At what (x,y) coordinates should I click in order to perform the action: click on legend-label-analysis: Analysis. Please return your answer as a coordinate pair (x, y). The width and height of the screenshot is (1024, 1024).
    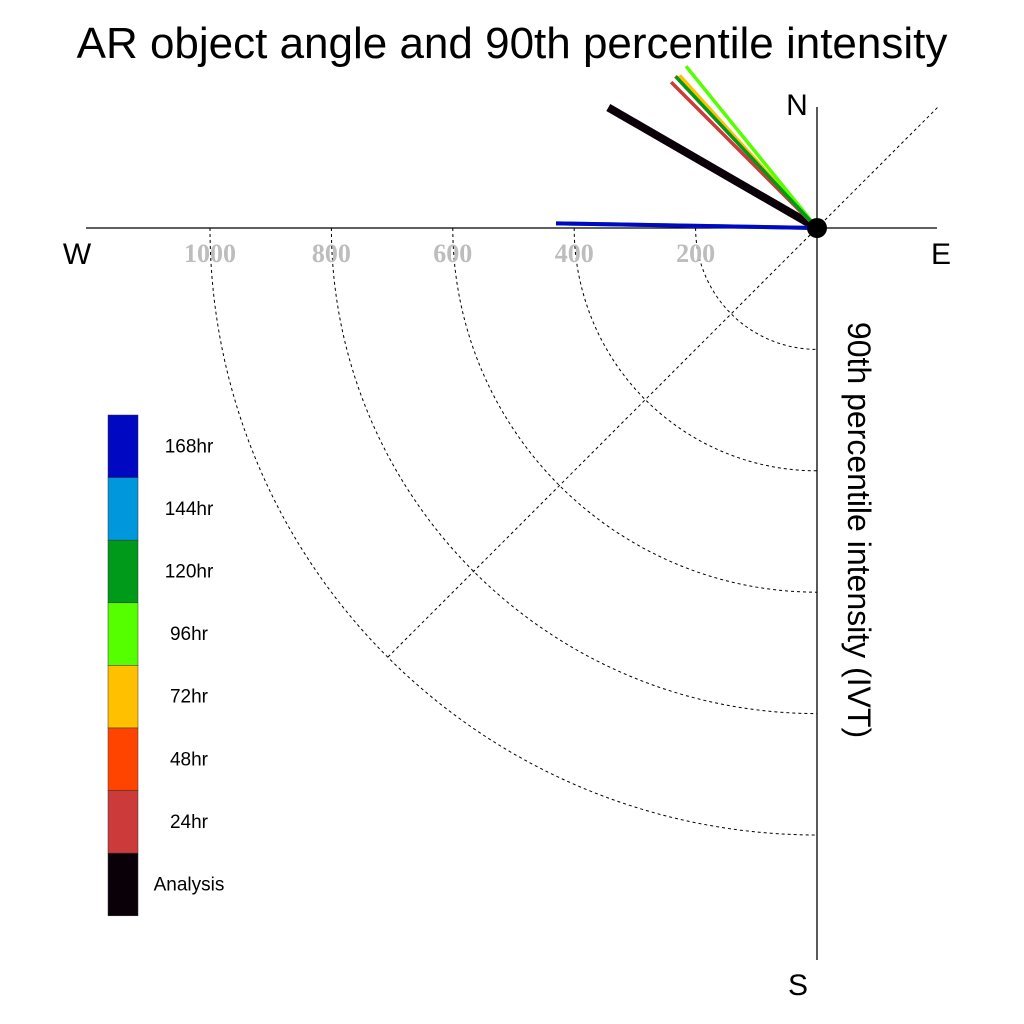
    Looking at the image, I should click on (189, 885).